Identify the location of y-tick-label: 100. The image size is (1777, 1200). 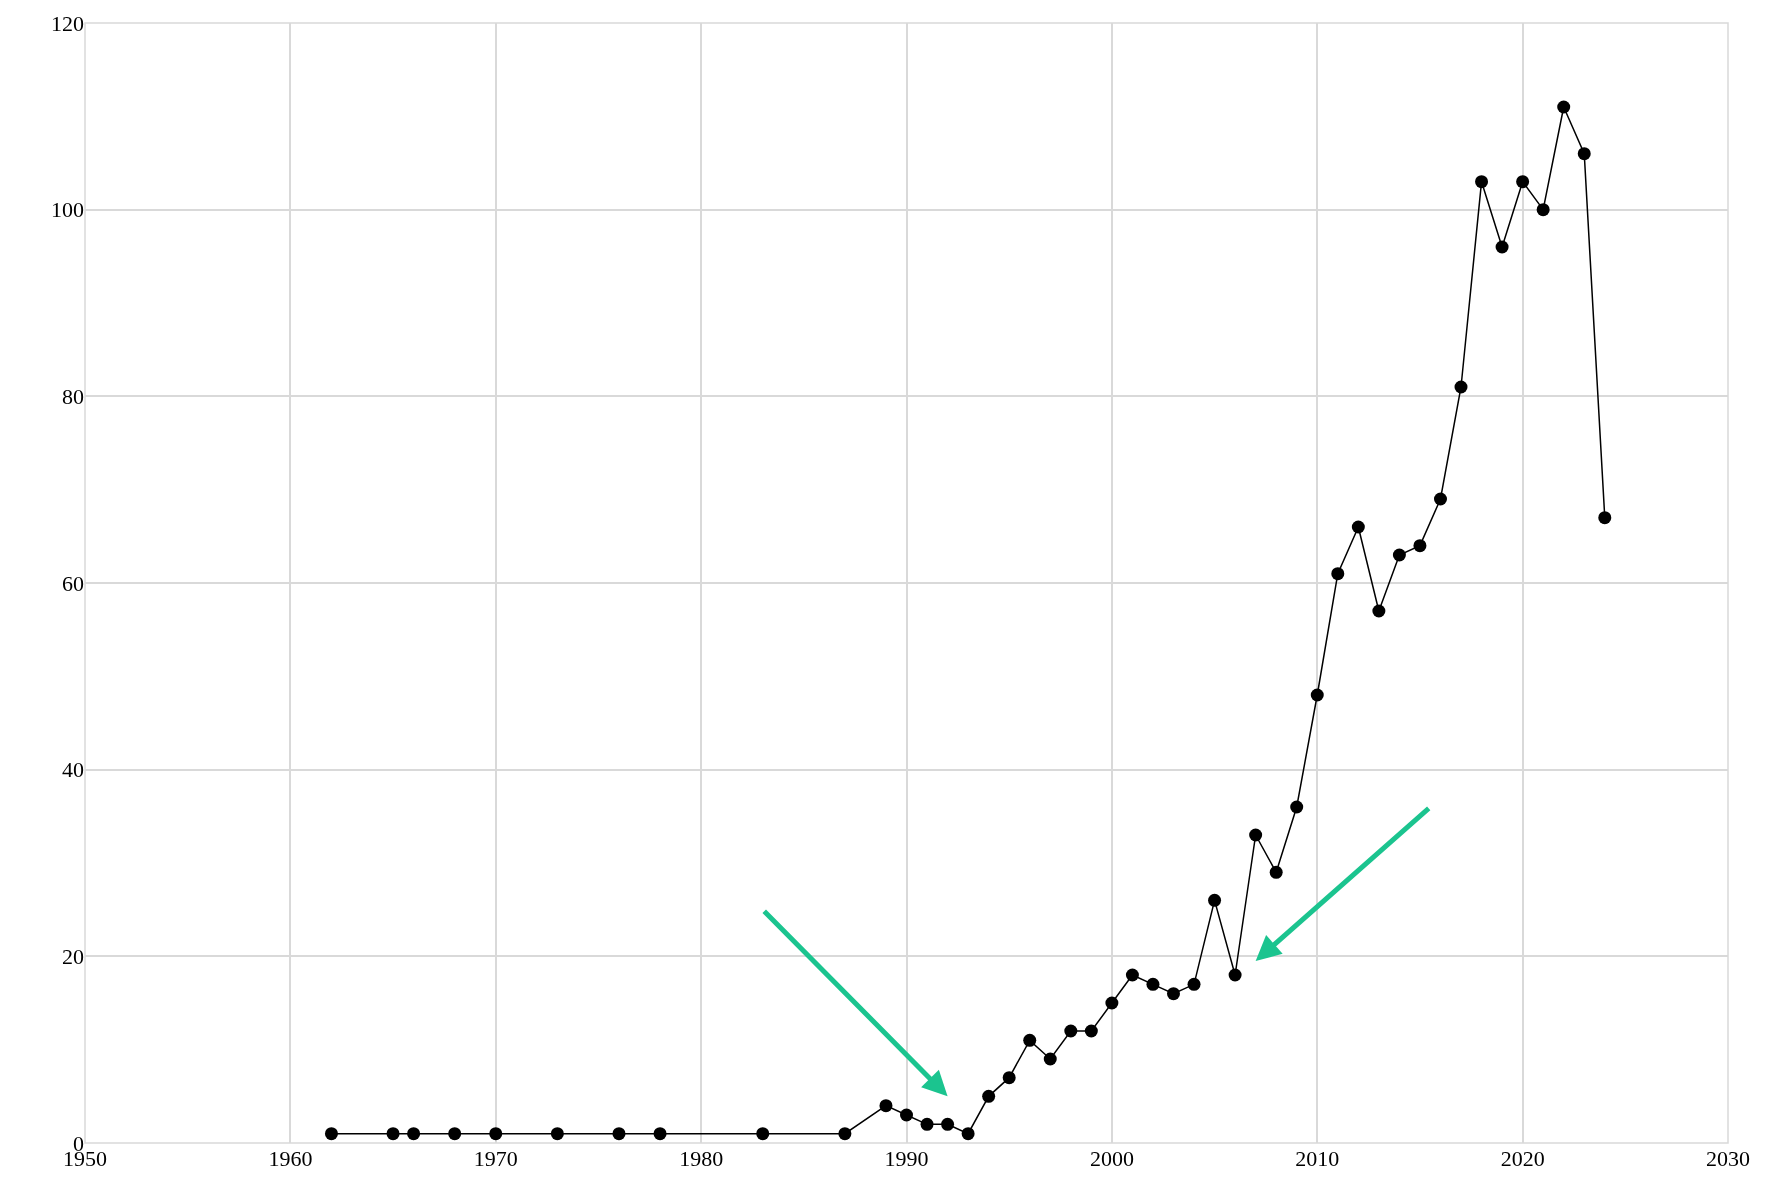
(67, 210).